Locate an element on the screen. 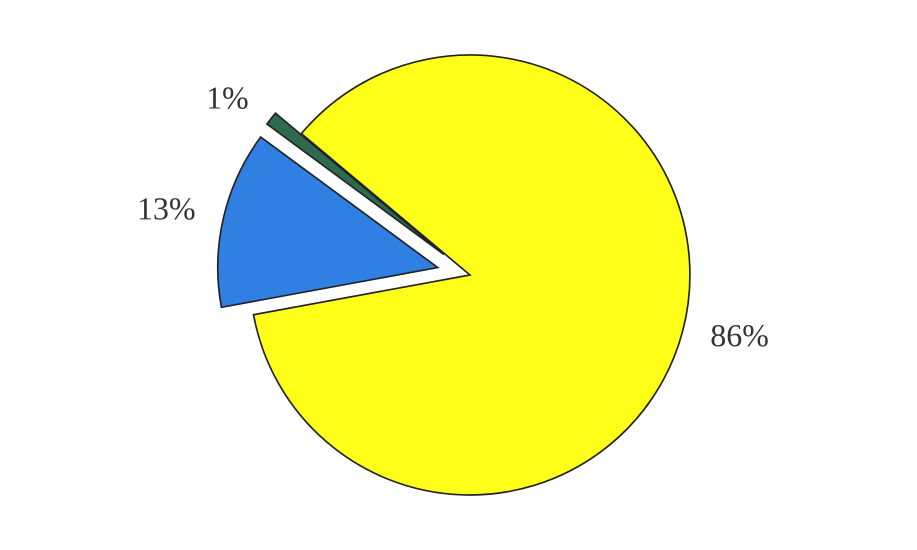 Image resolution: width=917 pixels, height=550 pixels. data-label: 13% is located at coordinates (167, 209).